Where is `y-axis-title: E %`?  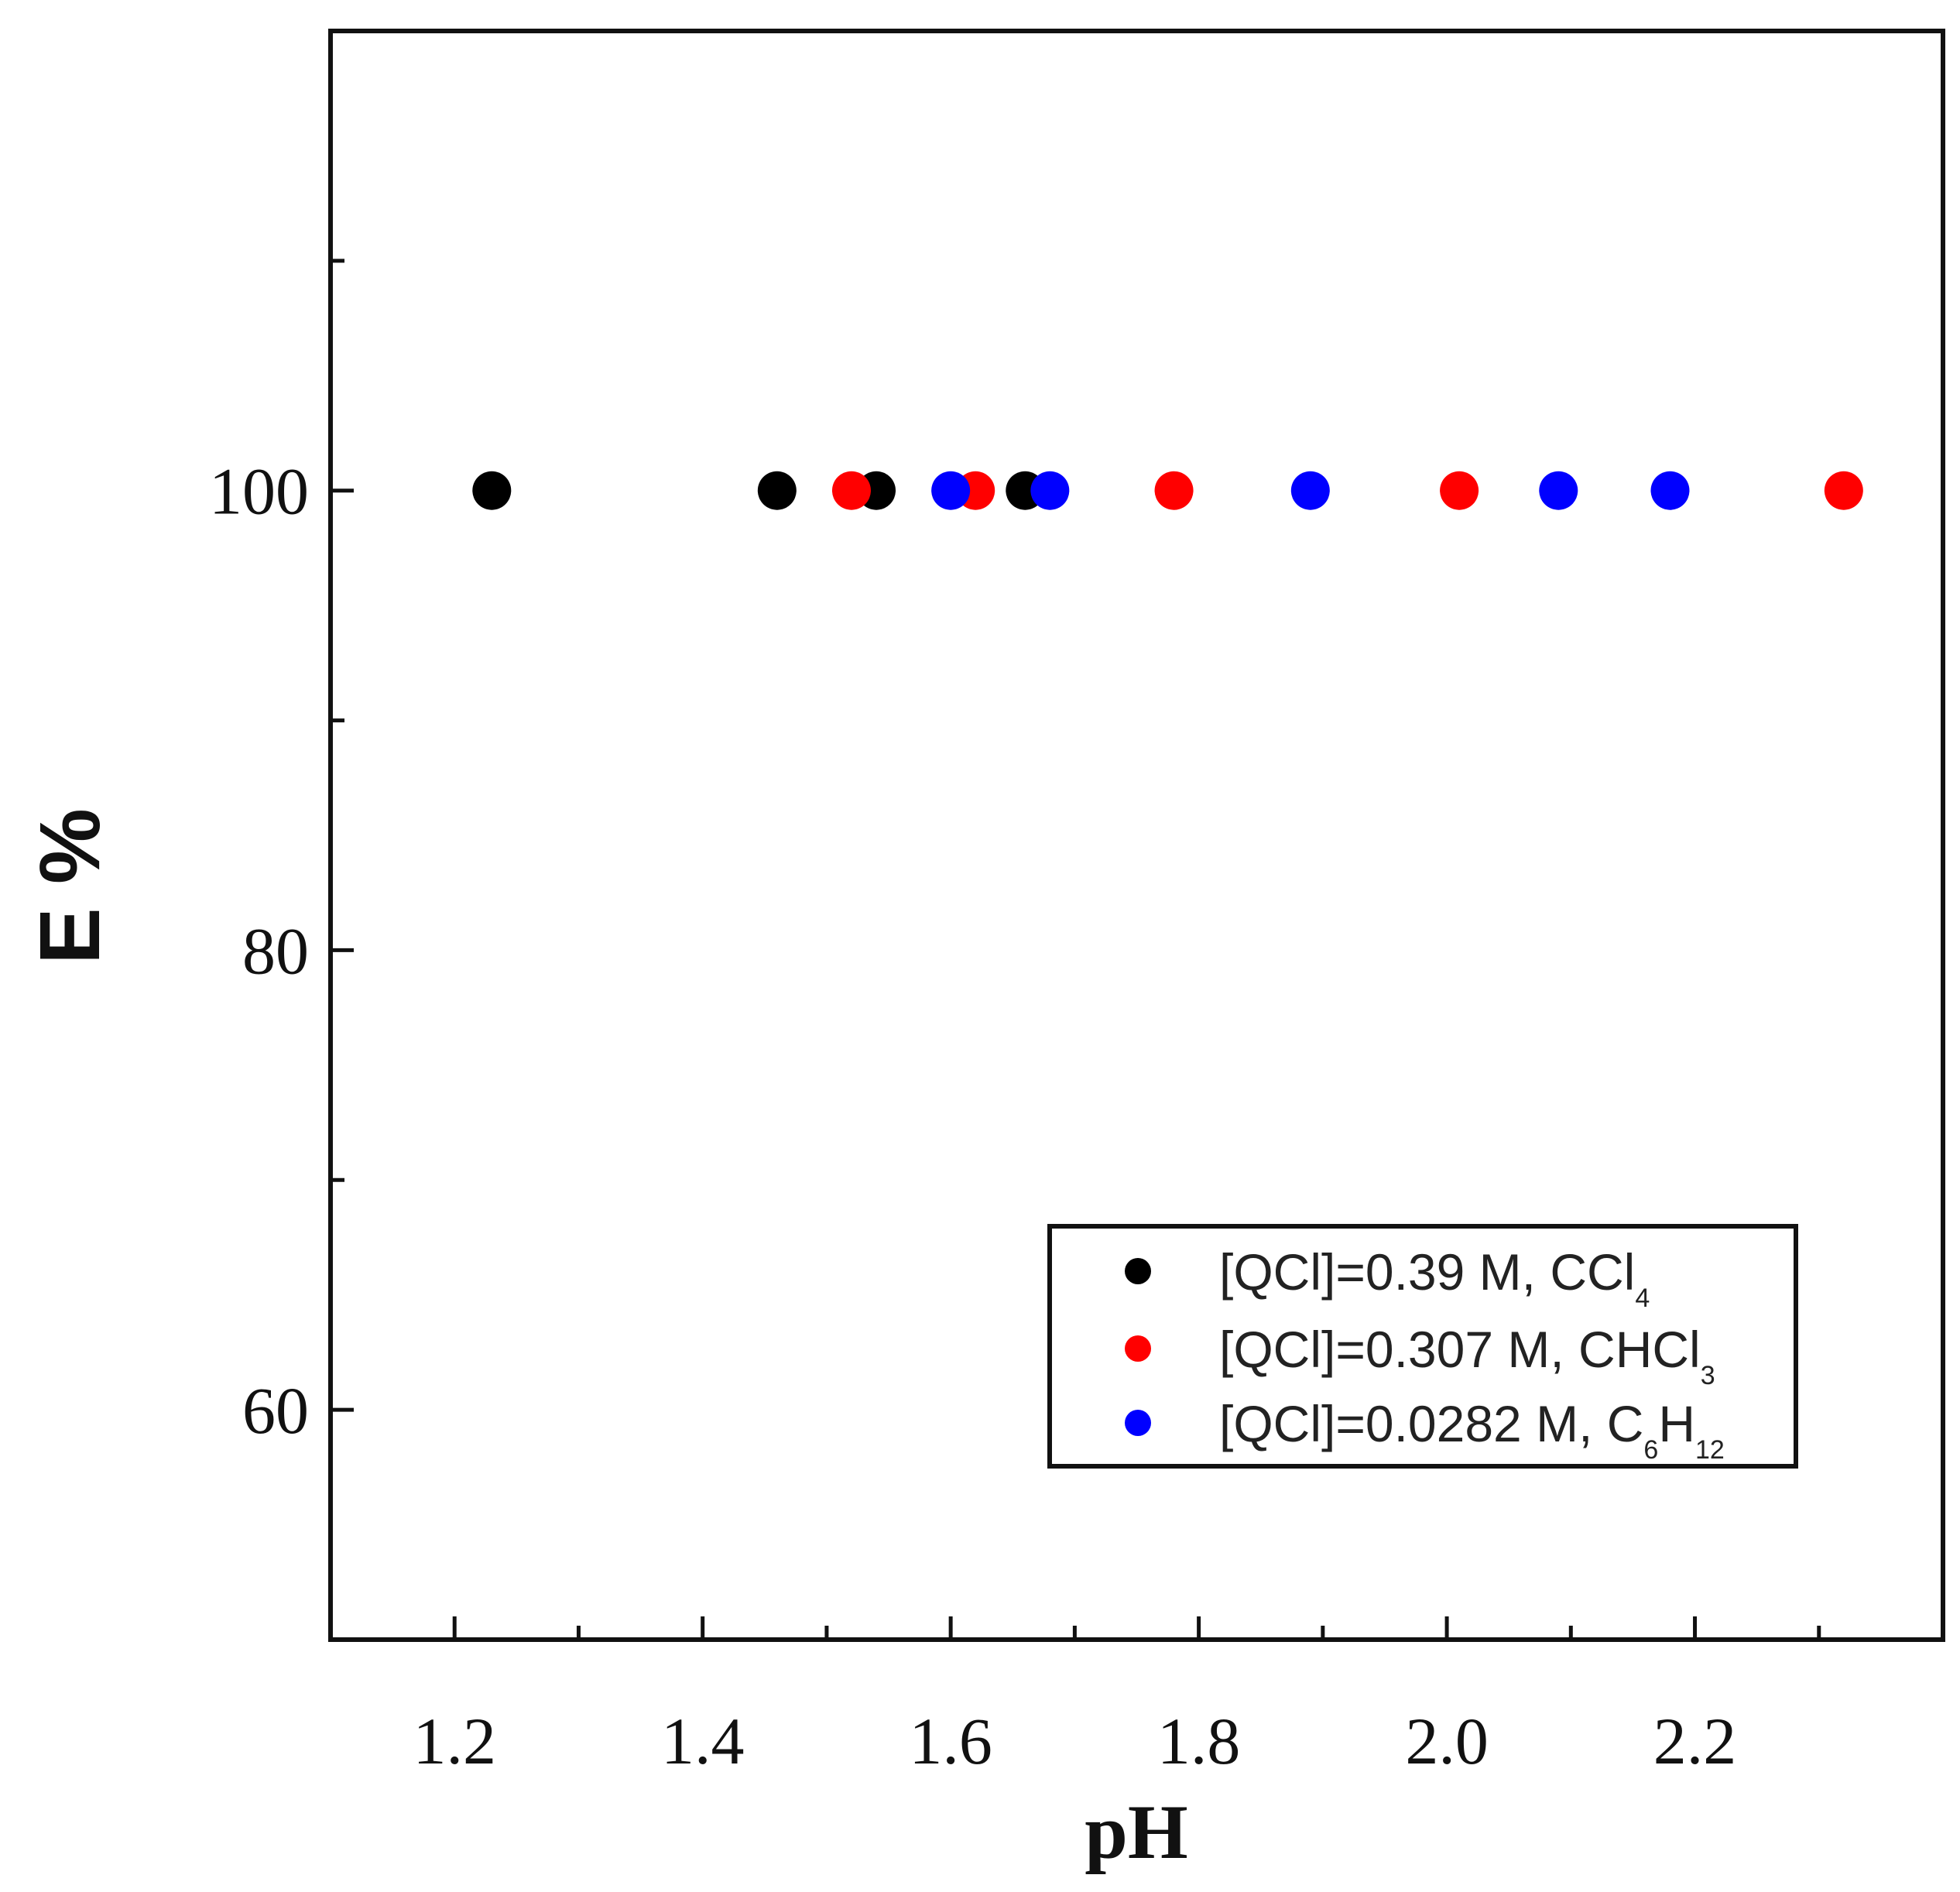 y-axis-title: E % is located at coordinates (70, 886).